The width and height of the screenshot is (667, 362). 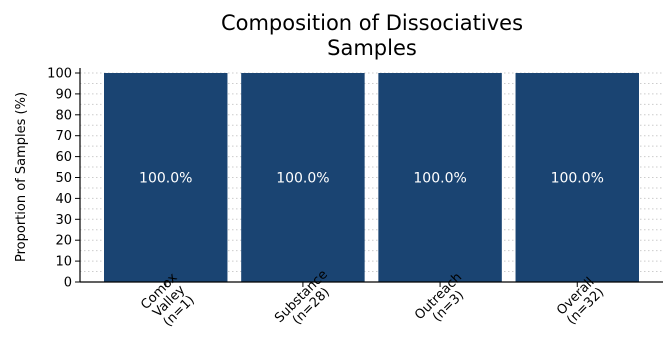 I want to click on y-tick-label: 10, so click(x=63, y=262).